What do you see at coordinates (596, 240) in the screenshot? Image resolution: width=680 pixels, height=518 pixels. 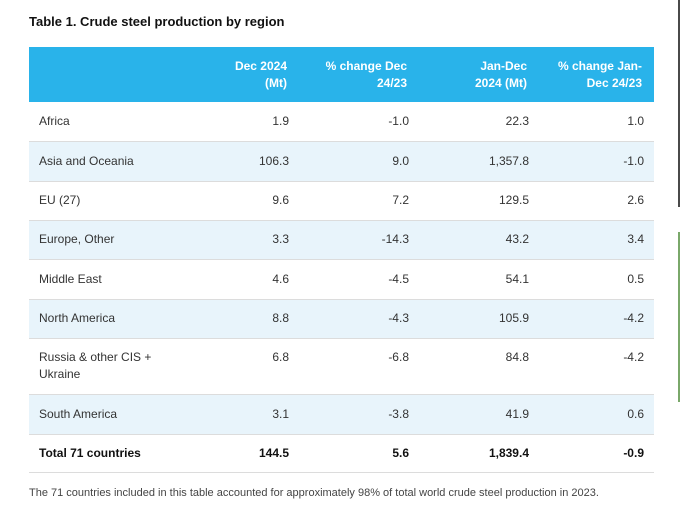 I see `ytd-change-cell: 3.4` at bounding box center [596, 240].